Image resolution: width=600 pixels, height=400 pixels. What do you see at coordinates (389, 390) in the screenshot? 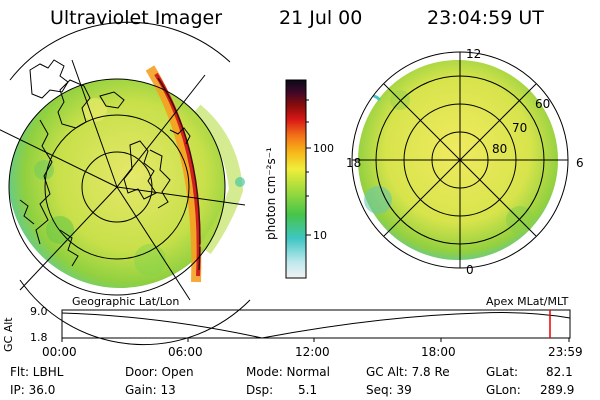
I see `seq-info: Seq: 39` at bounding box center [389, 390].